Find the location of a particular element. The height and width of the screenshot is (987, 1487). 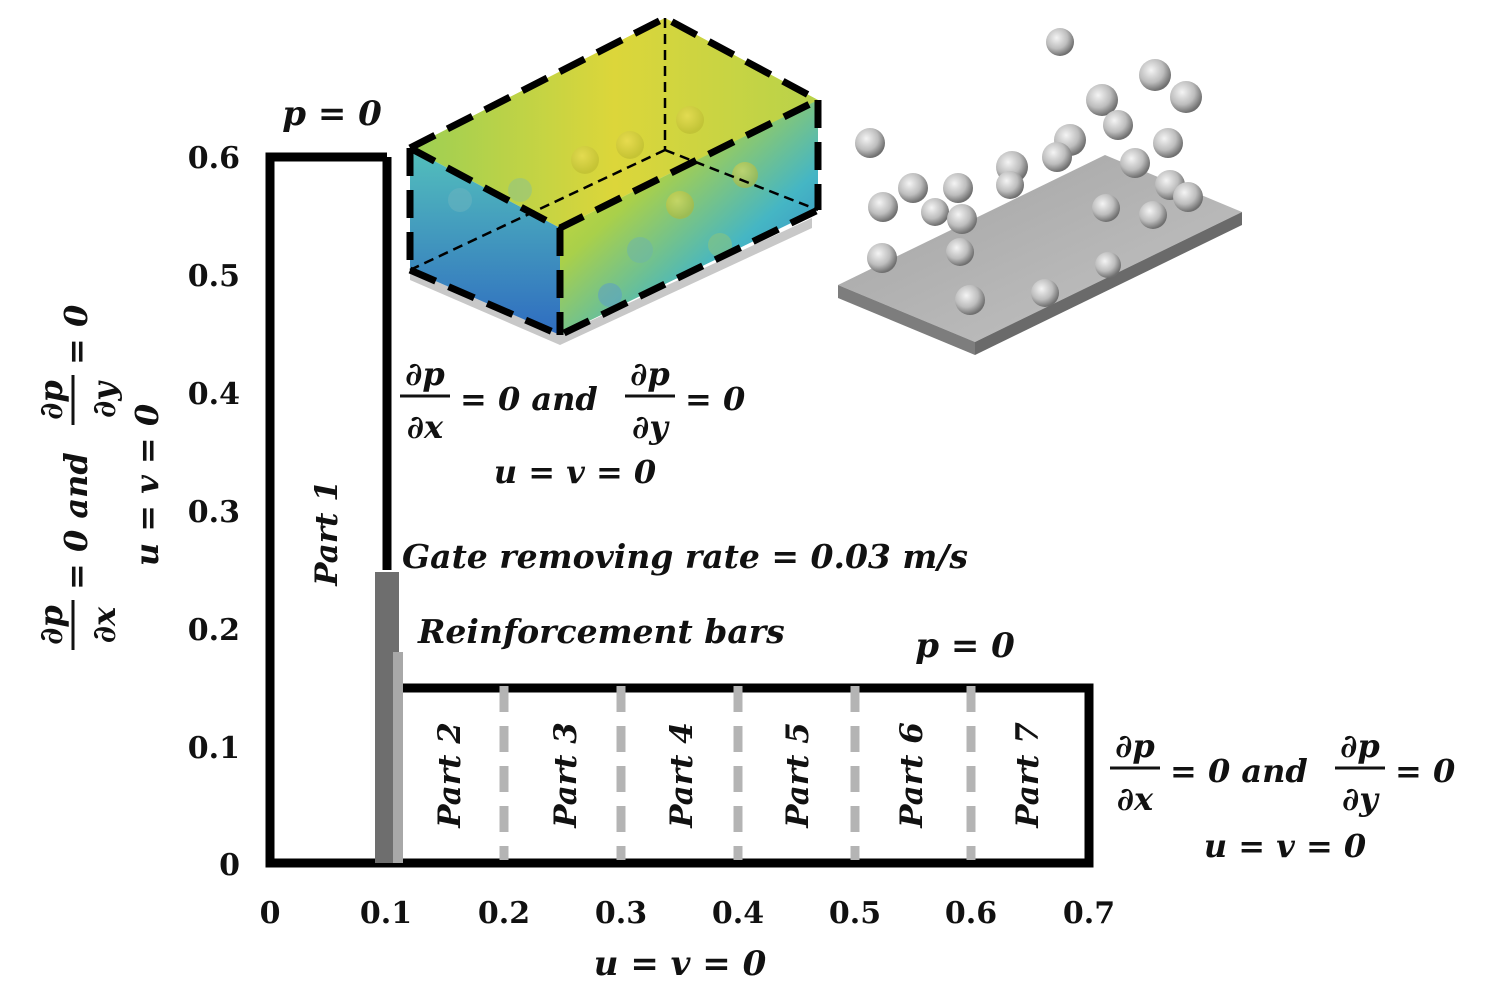

y-axis-ticks: 0 0.1 0.2 0.3 0.4 0.5 0.6 is located at coordinates (214, 512).